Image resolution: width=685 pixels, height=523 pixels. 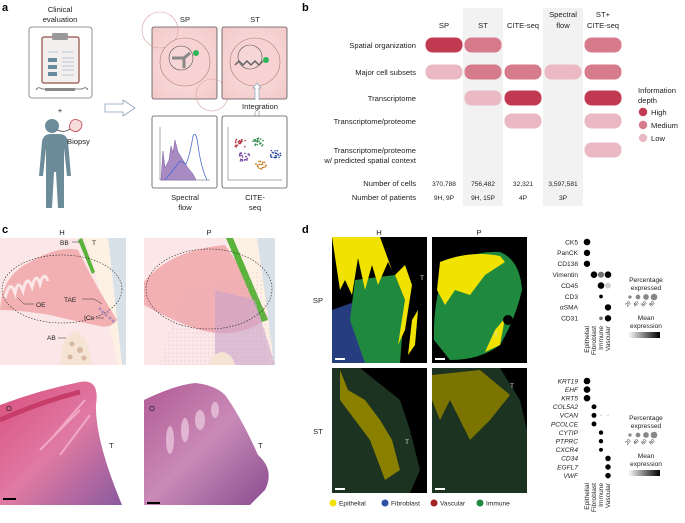 What do you see at coordinates (379, 430) in the screenshot?
I see `st-healthy-image` at bounding box center [379, 430].